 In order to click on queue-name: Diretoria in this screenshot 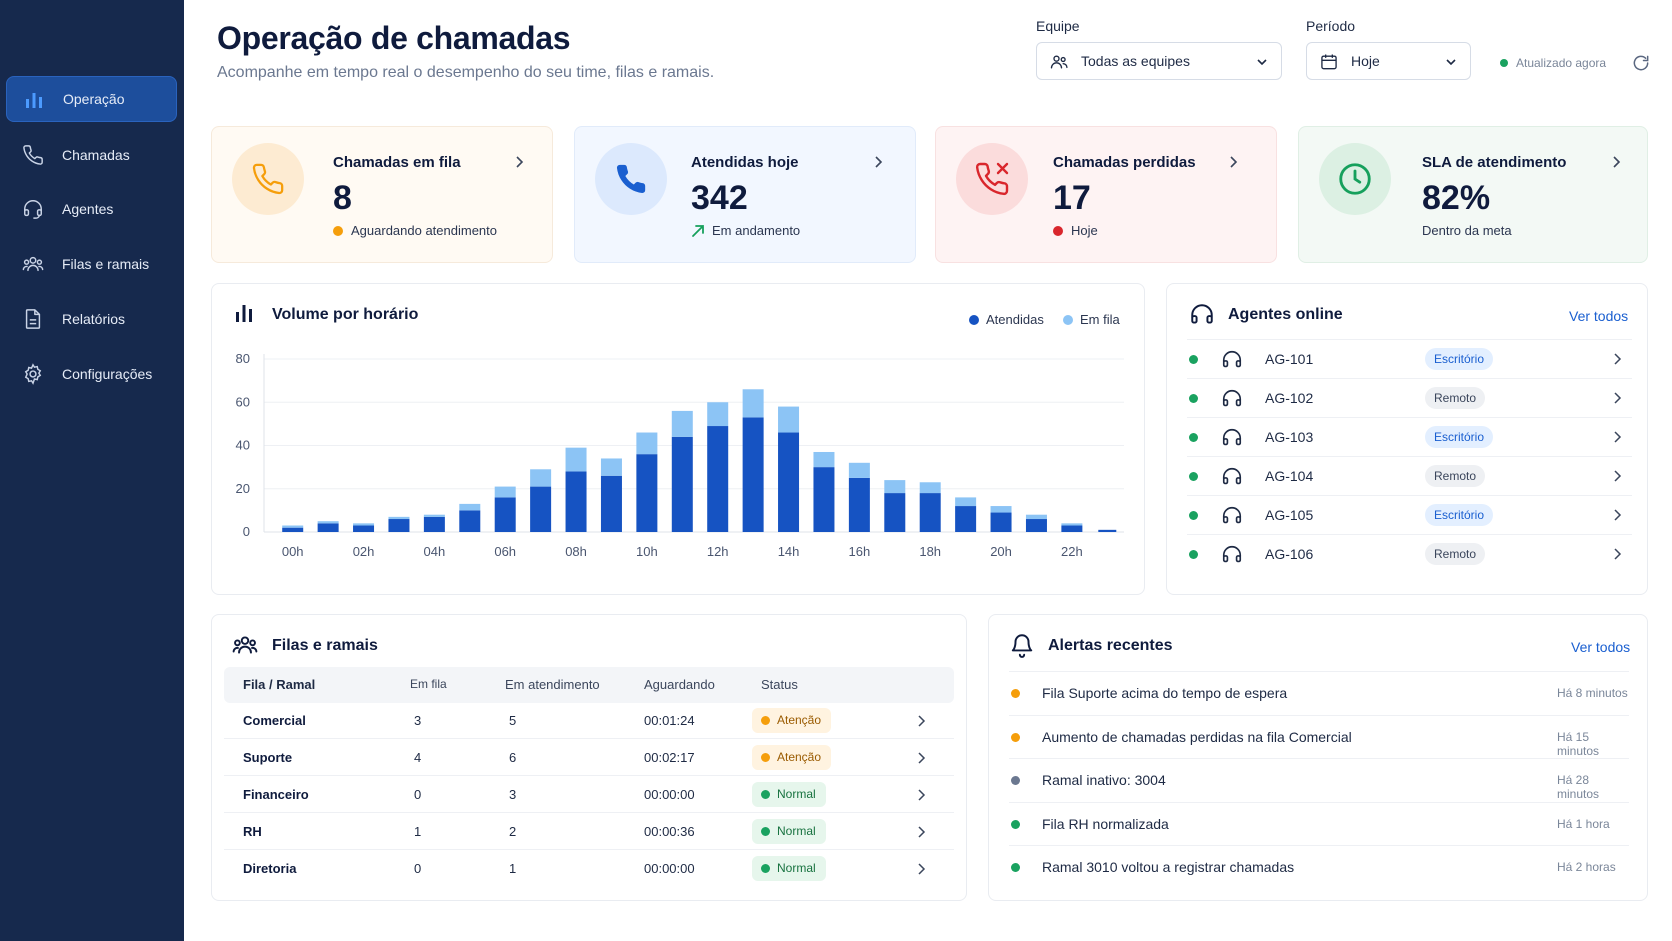, I will do `click(270, 868)`.